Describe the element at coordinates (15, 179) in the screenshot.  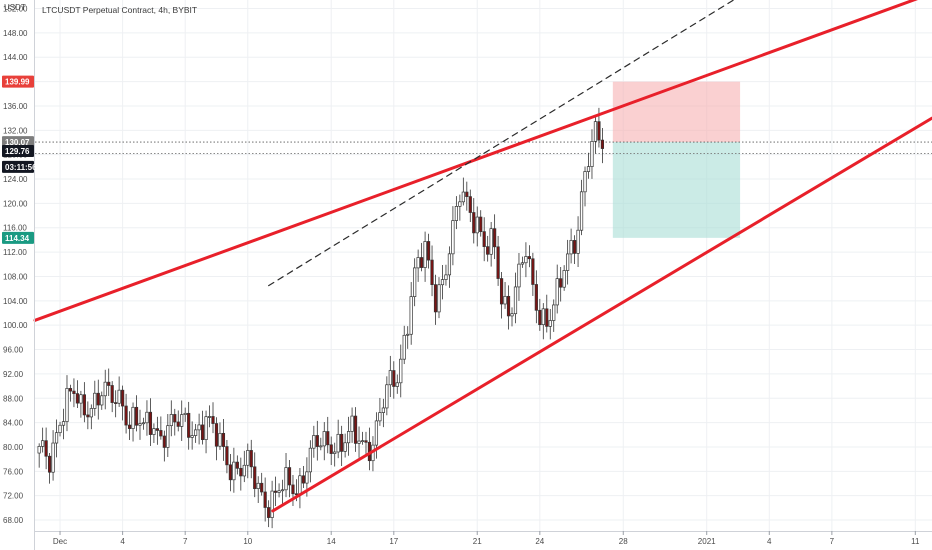
I see `price-tick-label: 124.00` at that location.